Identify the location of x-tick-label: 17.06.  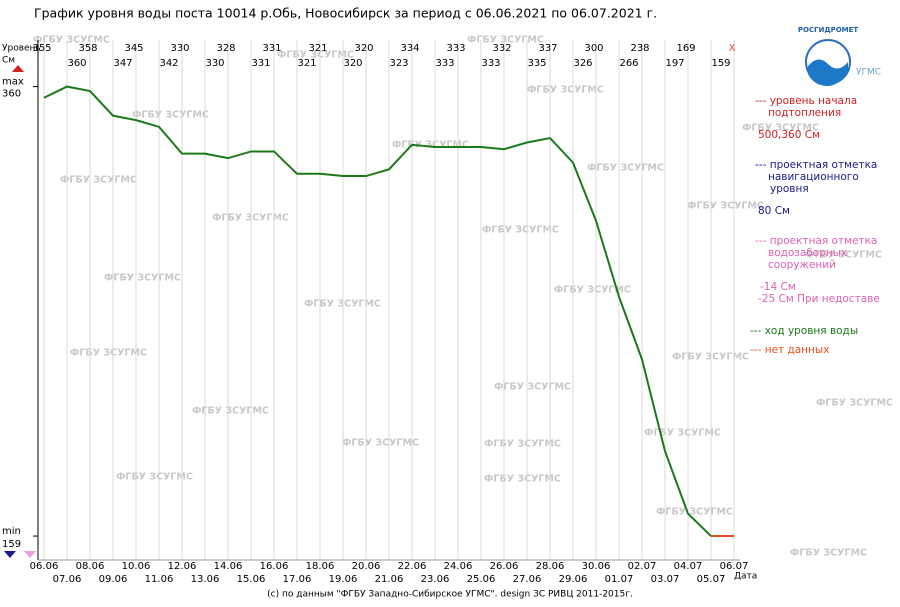
(297, 579).